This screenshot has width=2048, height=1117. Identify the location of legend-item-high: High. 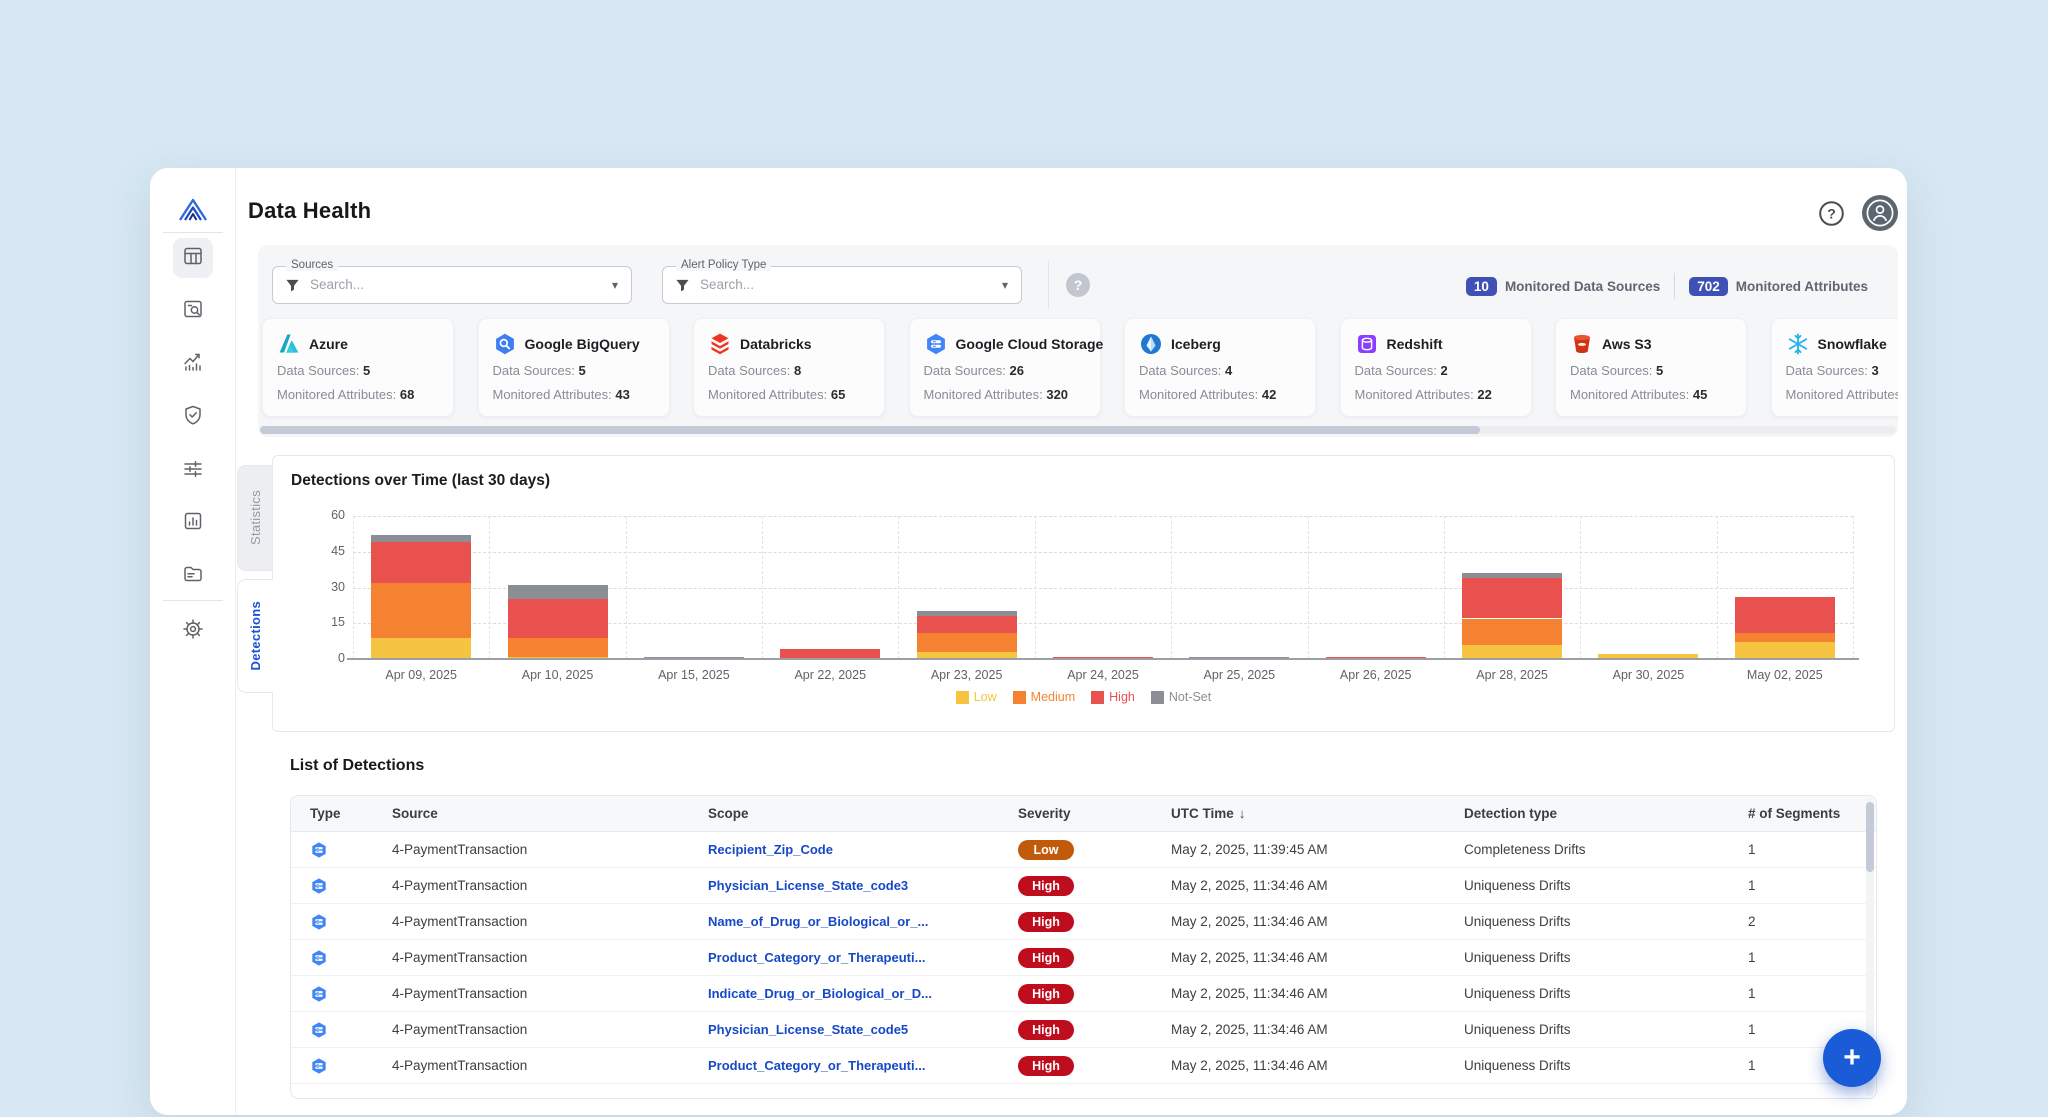
(1113, 697).